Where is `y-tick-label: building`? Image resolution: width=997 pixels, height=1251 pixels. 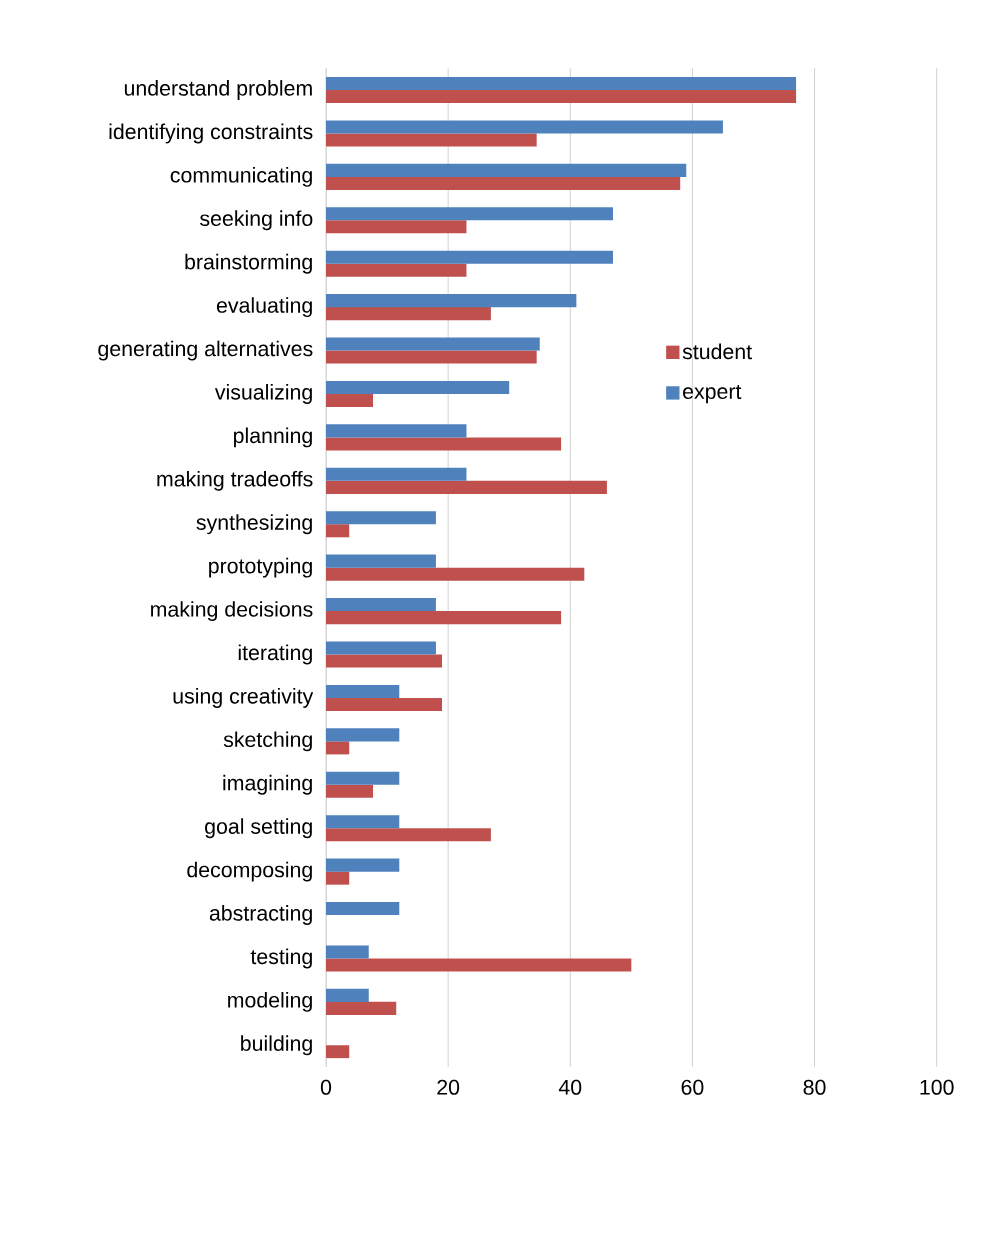
y-tick-label: building is located at coordinates (276, 1045).